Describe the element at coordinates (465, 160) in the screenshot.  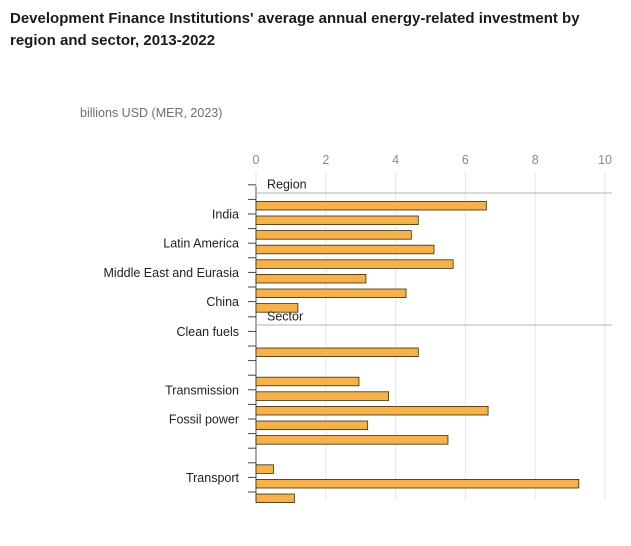
I see `x-tick-label: 6` at that location.